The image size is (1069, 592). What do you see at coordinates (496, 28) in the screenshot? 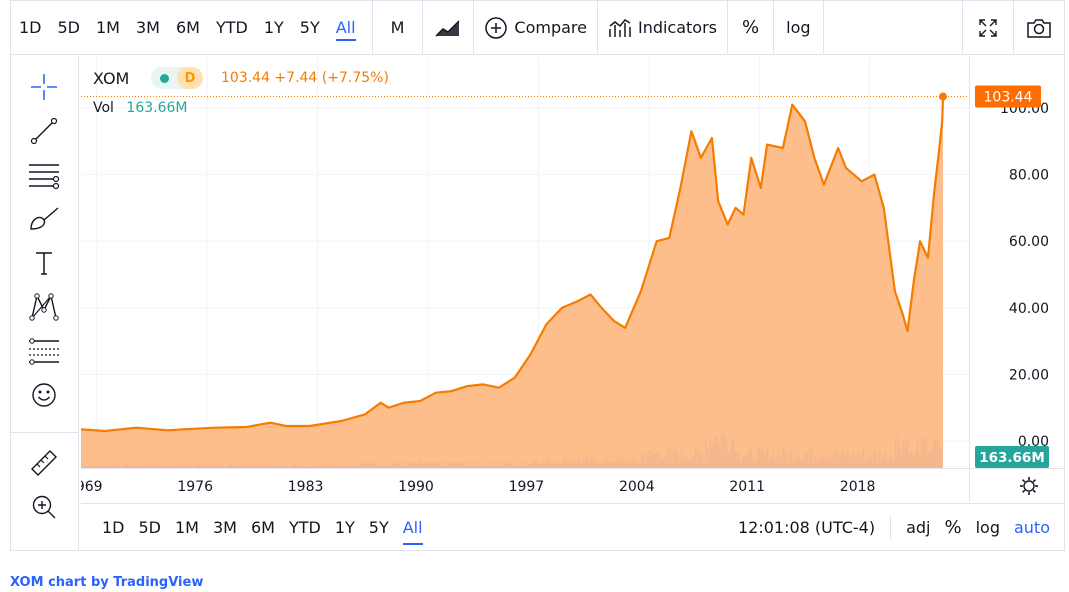
I see `plus-circle-icon` at bounding box center [496, 28].